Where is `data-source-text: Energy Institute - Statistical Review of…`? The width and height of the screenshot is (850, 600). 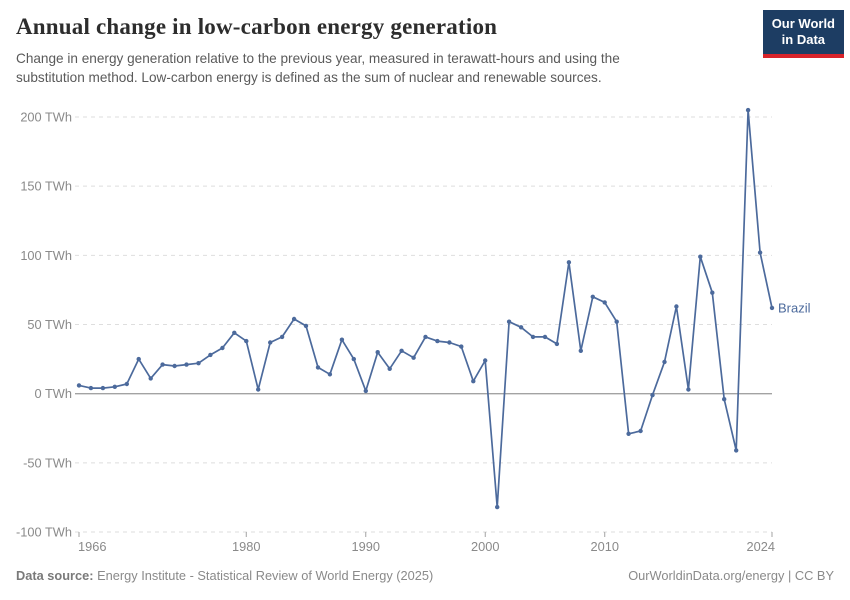 data-source-text: Energy Institute - Statistical Review of… is located at coordinates (265, 575).